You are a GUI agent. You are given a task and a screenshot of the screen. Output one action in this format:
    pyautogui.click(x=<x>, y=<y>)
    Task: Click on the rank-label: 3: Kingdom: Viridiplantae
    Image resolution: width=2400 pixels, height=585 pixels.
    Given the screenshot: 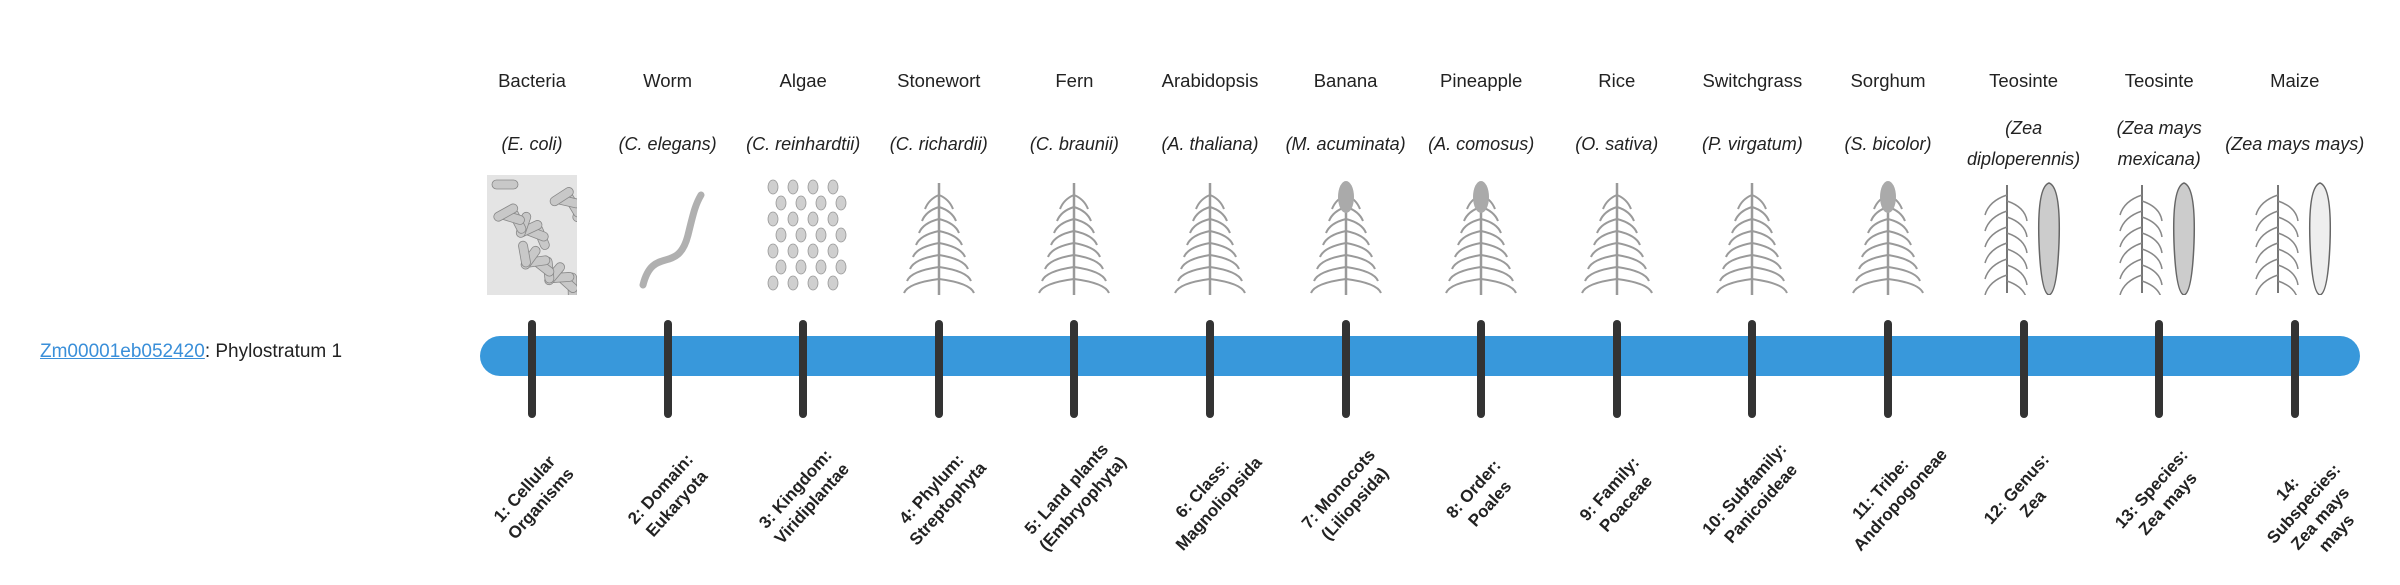 What is the action you would take?
    pyautogui.click(x=804, y=496)
    